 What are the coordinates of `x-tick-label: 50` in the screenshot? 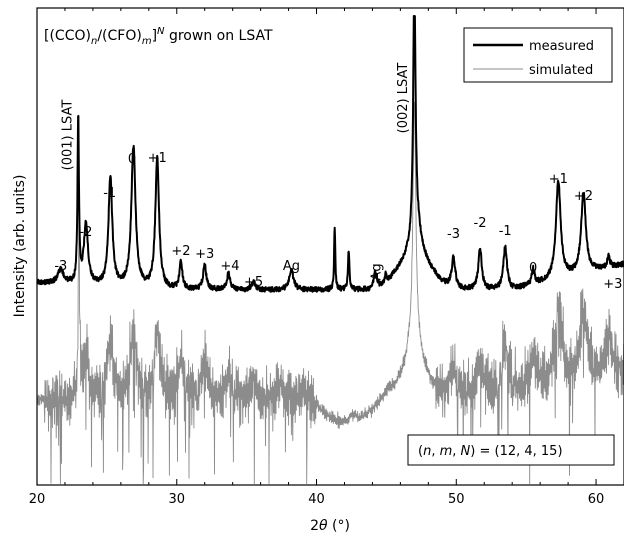 It's located at (456, 499).